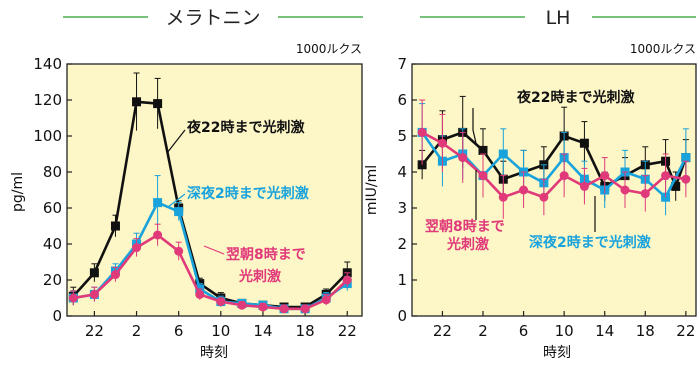 This screenshot has width=699, height=371. Describe the element at coordinates (52, 172) in the screenshot. I see `y-tick-label: 80` at that location.